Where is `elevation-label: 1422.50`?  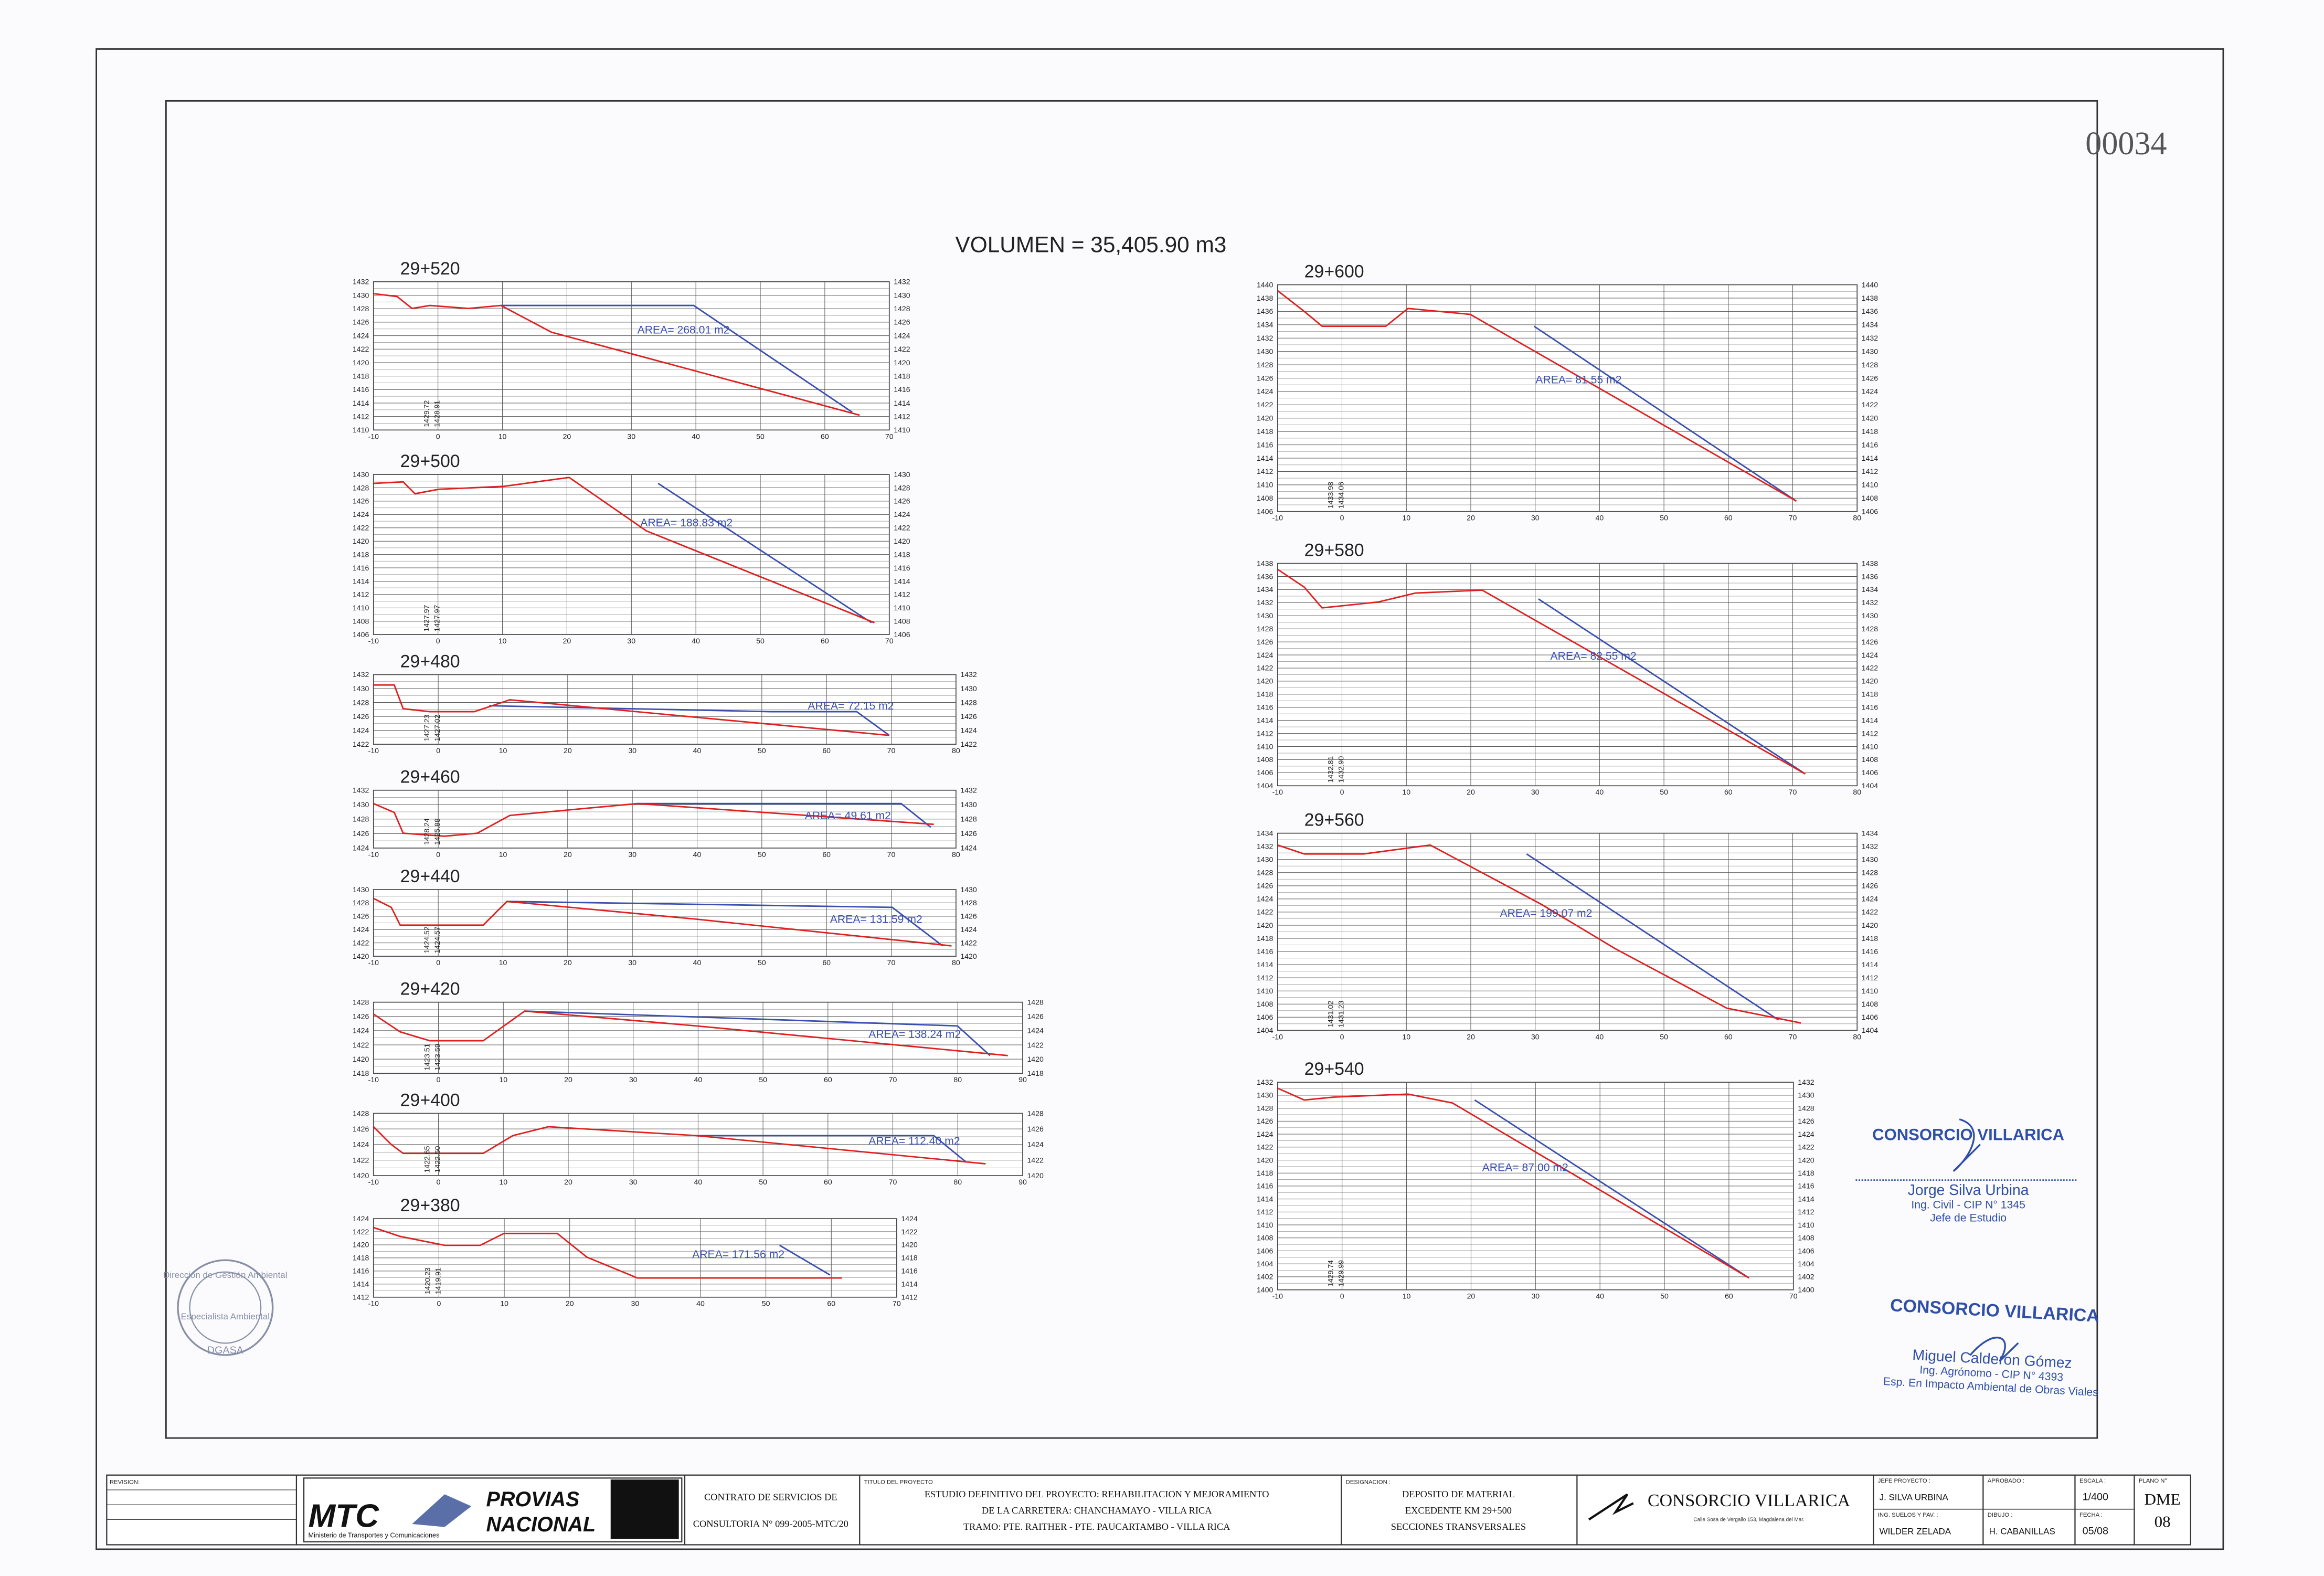
elevation-label: 1422.50 is located at coordinates (437, 1159).